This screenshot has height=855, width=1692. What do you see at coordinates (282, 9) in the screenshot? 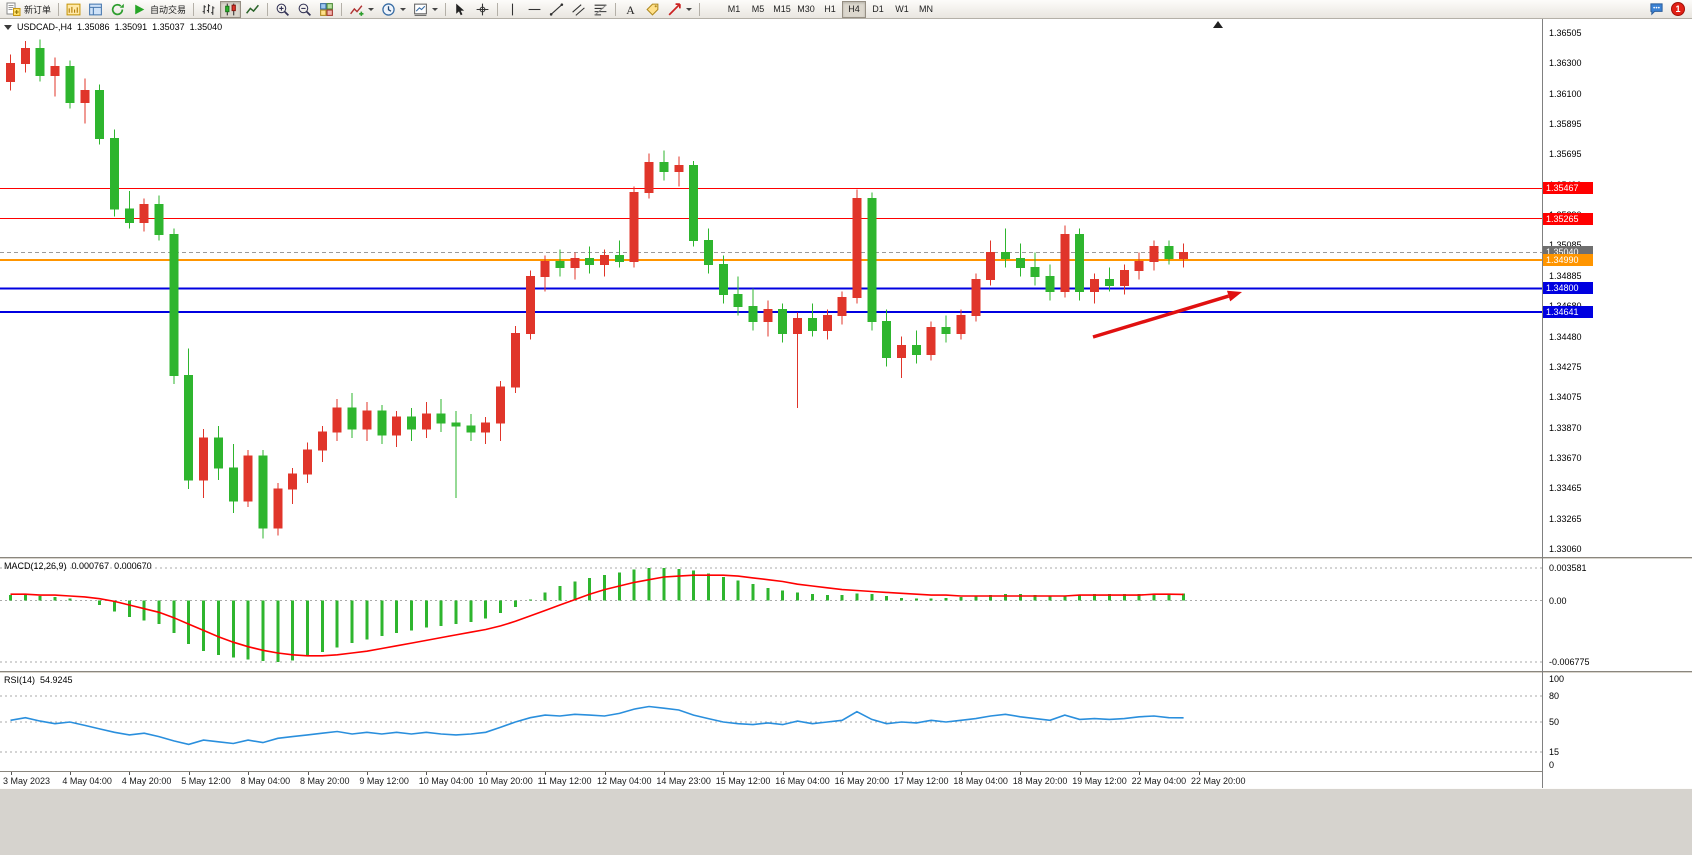
I see `zoom-in-button` at bounding box center [282, 9].